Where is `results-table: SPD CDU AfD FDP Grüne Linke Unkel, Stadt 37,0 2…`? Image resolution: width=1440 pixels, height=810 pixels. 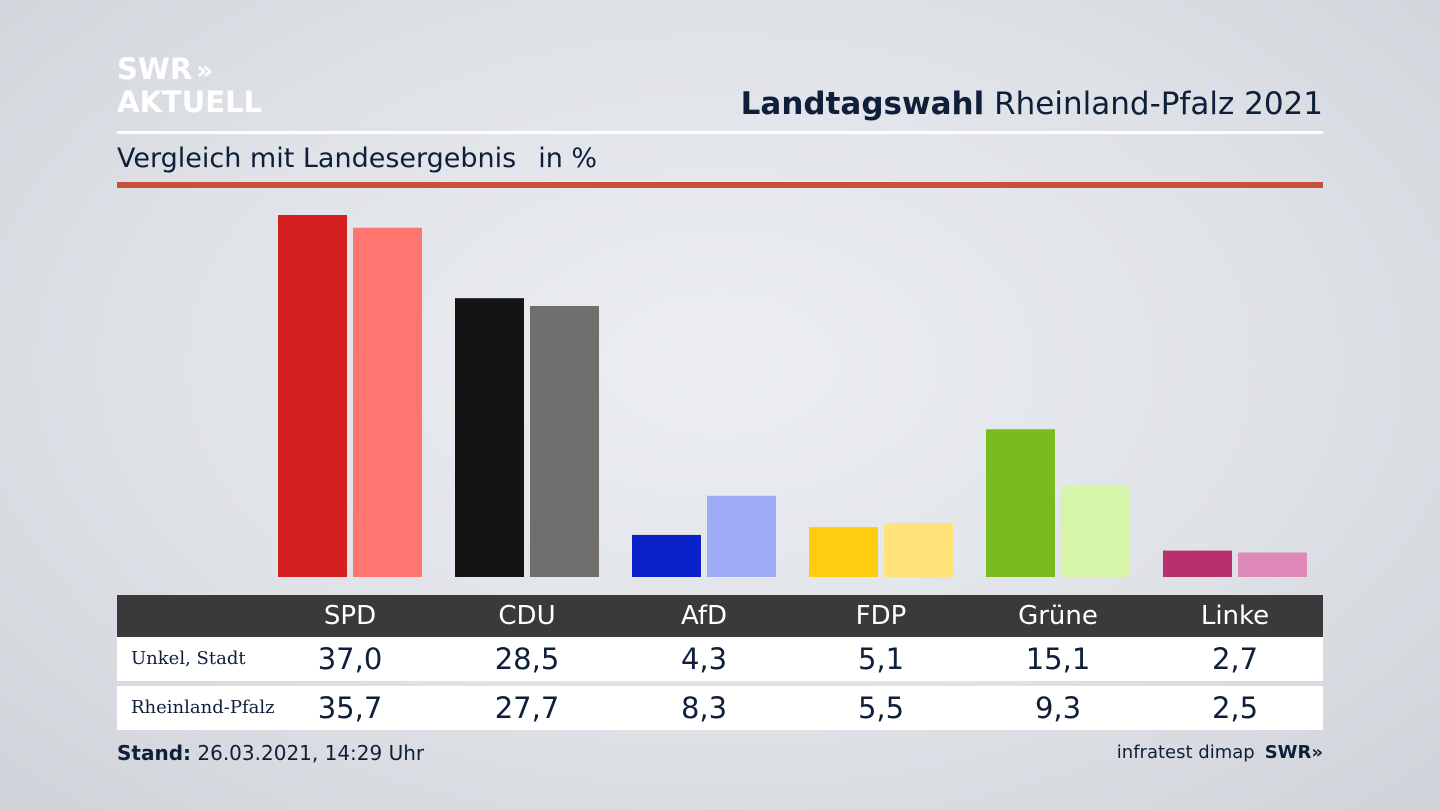
results-table: SPD CDU AfD FDP Grüne Linke Unkel, Stadt 37,0 2… is located at coordinates (720, 662).